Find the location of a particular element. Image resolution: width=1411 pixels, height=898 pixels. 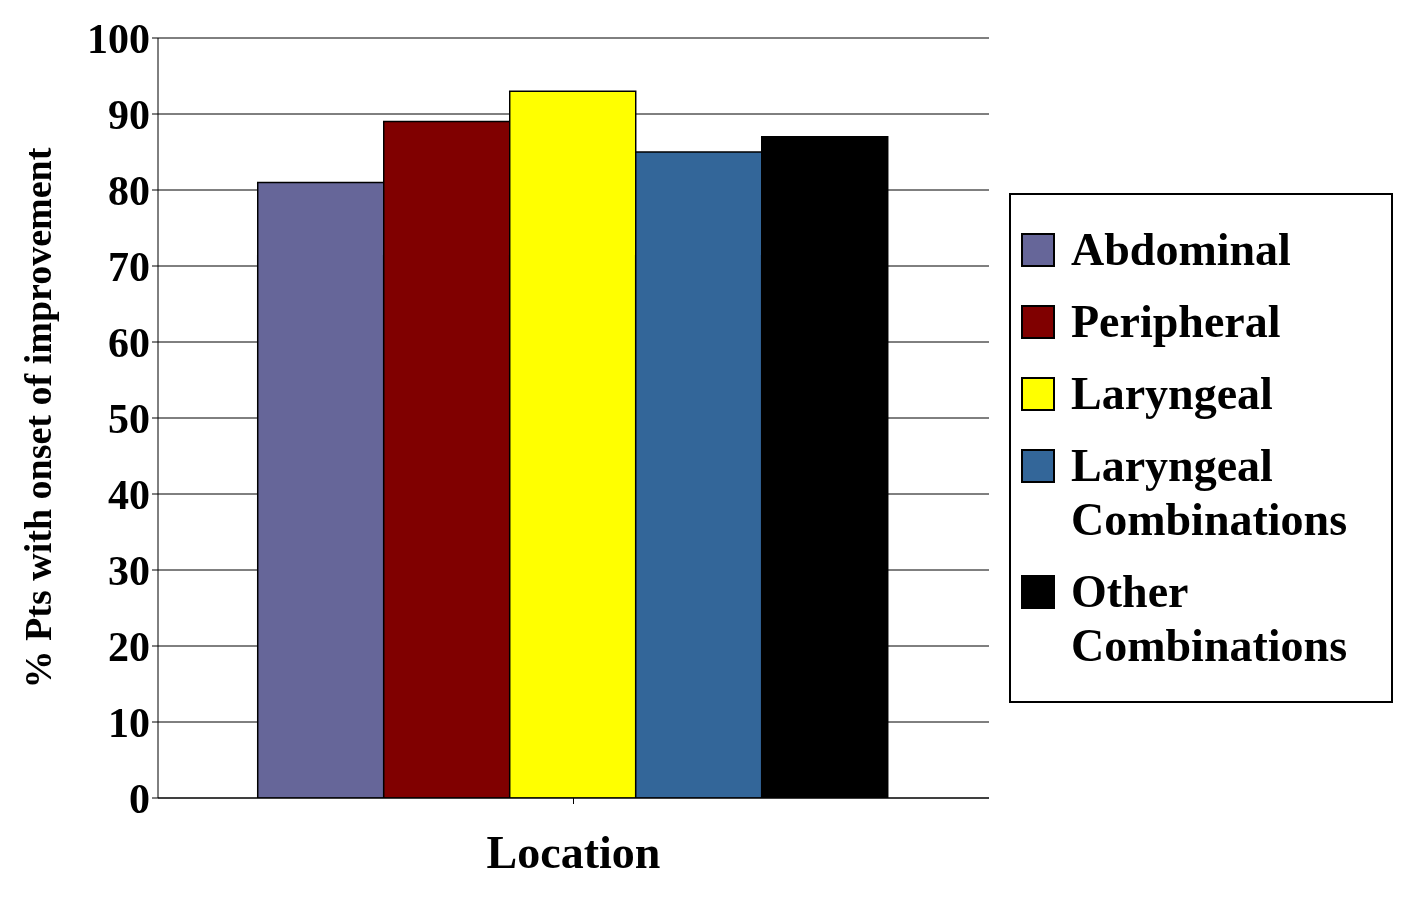

y-tick-label: 40 is located at coordinates (129, 494).